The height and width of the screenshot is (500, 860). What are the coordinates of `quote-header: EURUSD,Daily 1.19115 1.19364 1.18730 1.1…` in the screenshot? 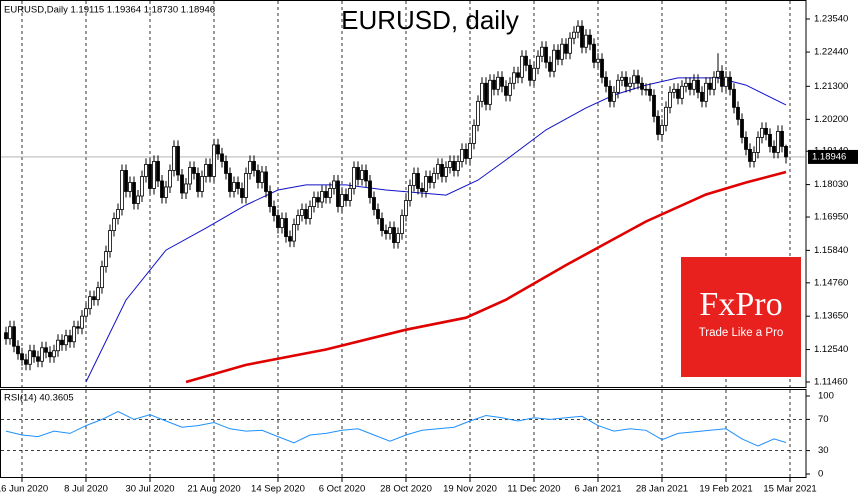 It's located at (109, 10).